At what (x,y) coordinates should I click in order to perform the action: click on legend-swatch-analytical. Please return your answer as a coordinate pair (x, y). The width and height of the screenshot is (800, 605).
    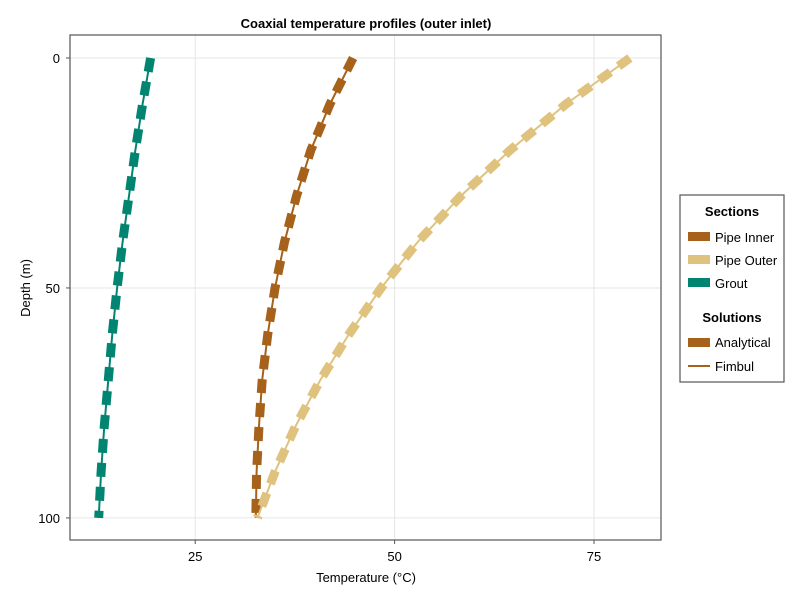
    Looking at the image, I should click on (699, 342).